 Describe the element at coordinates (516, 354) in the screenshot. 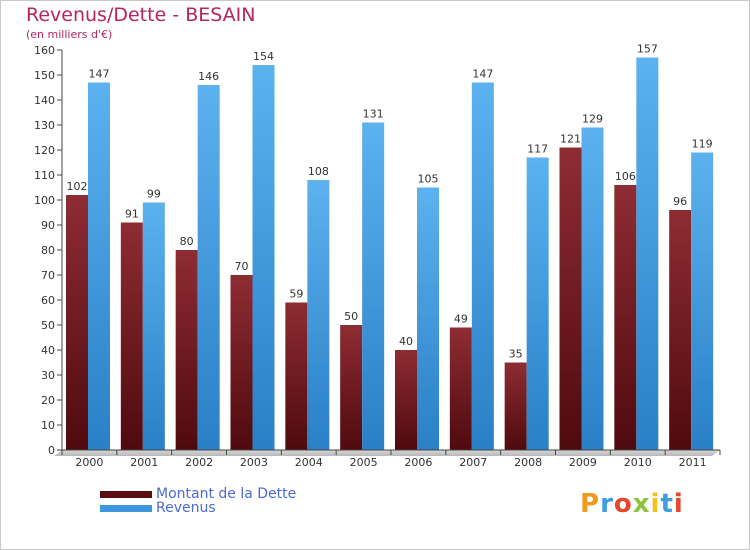

I see `data-label: 35` at that location.